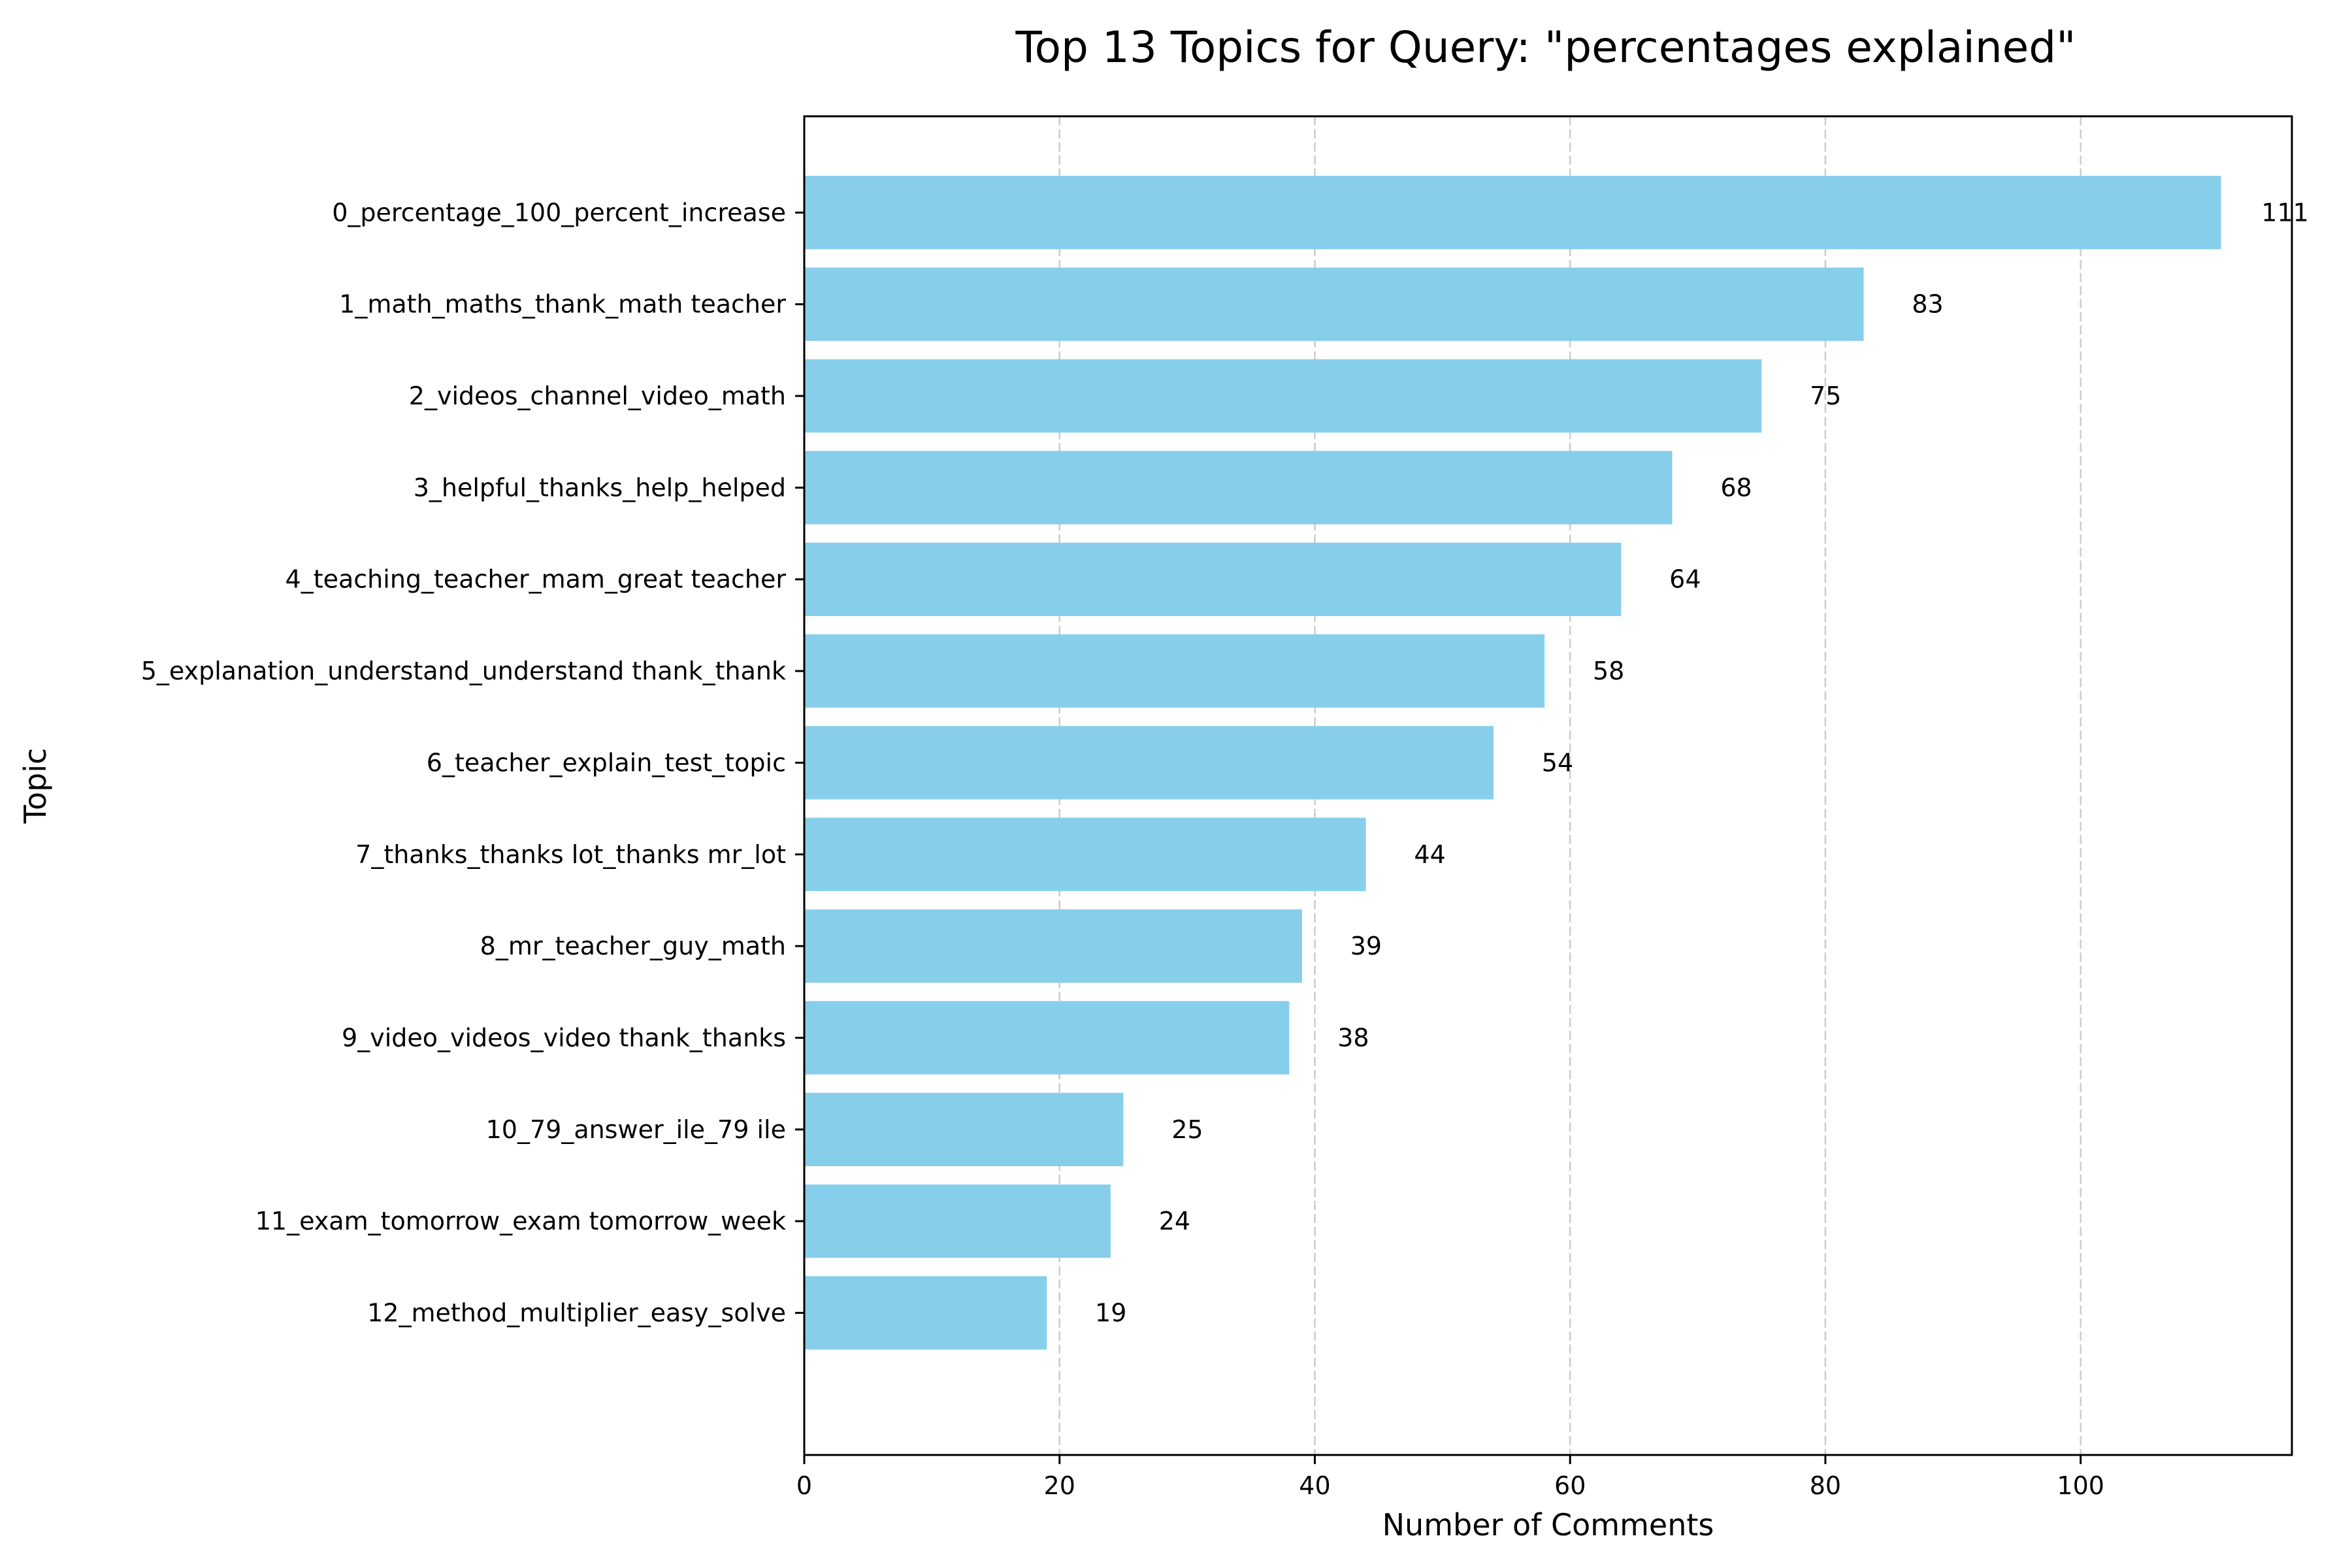 The width and height of the screenshot is (2352, 1568). Describe the element at coordinates (2285, 212) in the screenshot. I see `data-label: 111` at that location.